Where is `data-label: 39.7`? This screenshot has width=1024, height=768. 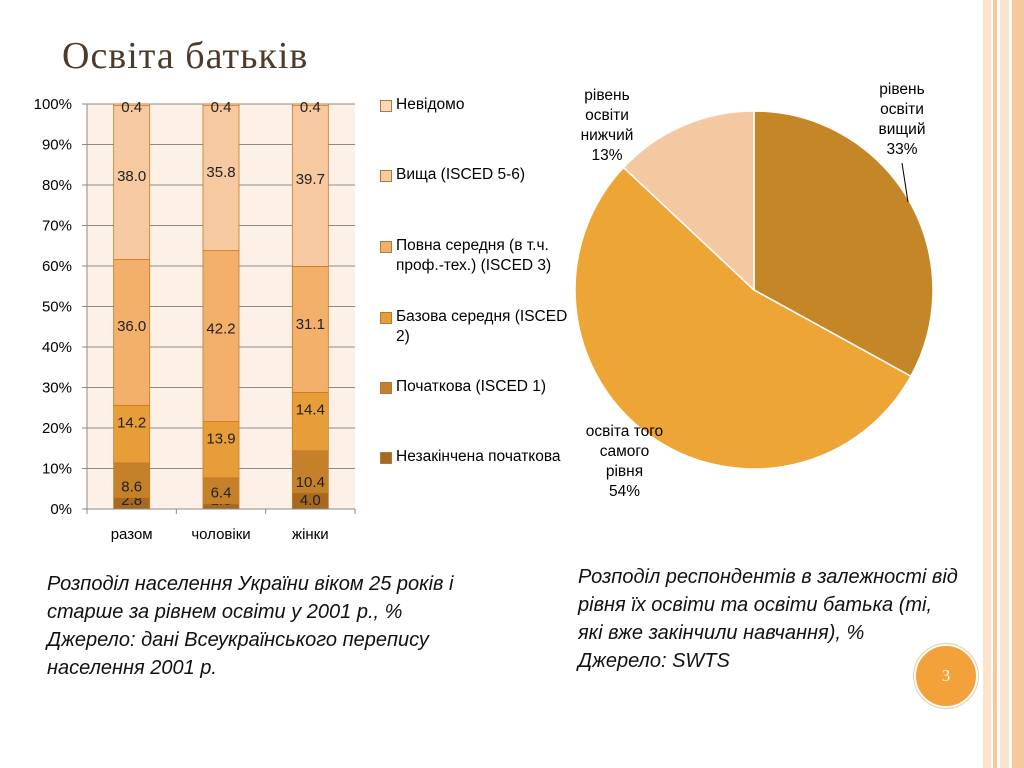
data-label: 39.7 is located at coordinates (310, 179).